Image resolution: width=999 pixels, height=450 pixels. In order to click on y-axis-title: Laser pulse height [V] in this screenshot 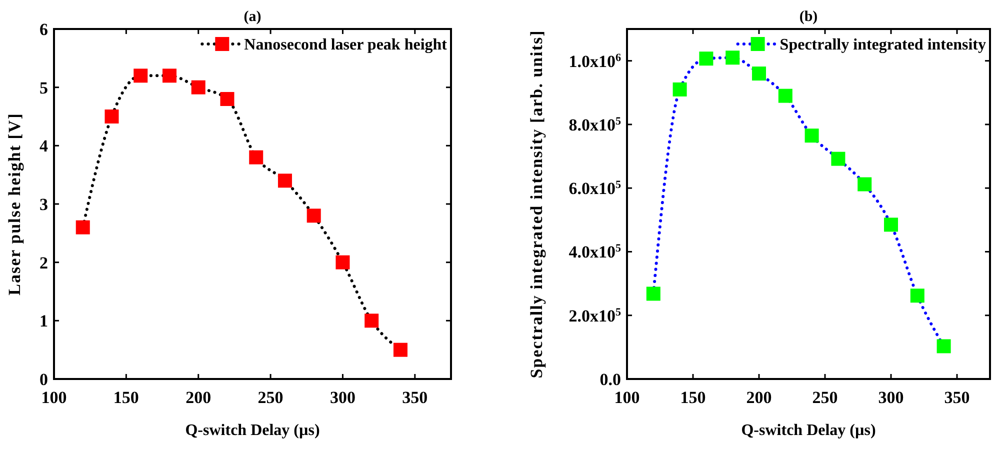, I will do `click(14, 204)`.